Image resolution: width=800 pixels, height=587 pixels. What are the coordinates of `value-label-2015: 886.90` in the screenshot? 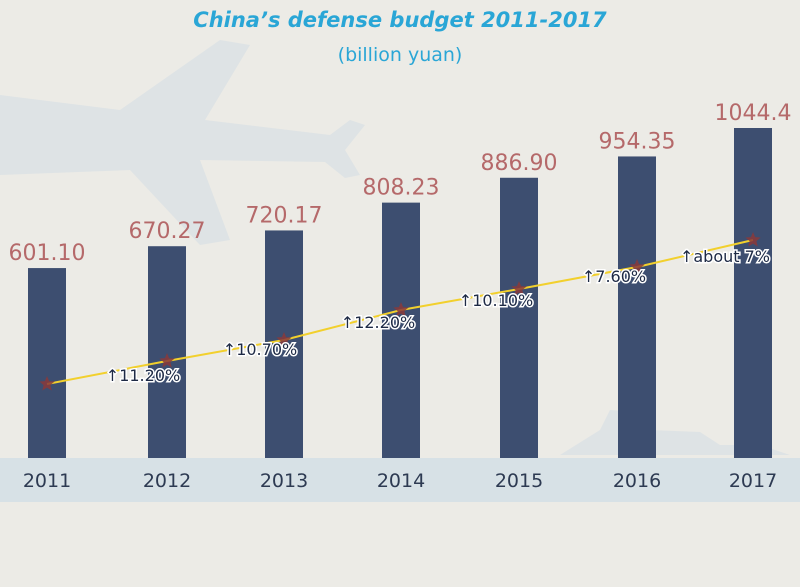 It's located at (519, 163).